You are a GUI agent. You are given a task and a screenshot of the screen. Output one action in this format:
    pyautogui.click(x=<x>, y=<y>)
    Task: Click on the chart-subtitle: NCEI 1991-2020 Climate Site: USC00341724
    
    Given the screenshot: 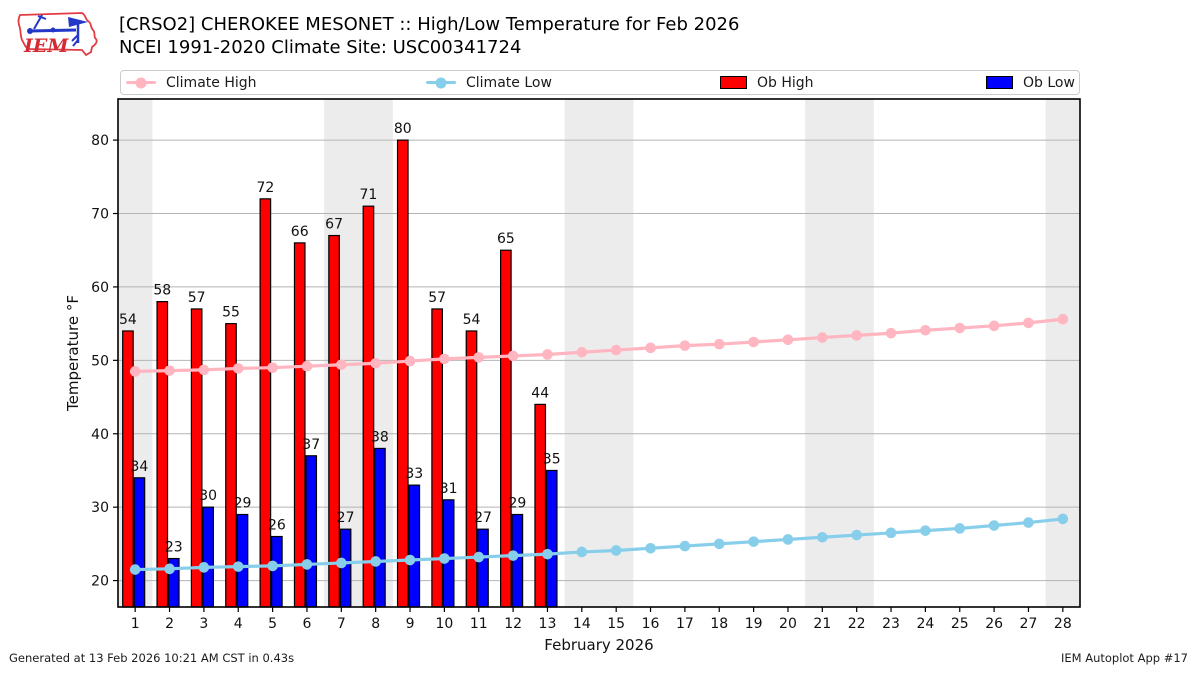 What is the action you would take?
    pyautogui.click(x=320, y=47)
    